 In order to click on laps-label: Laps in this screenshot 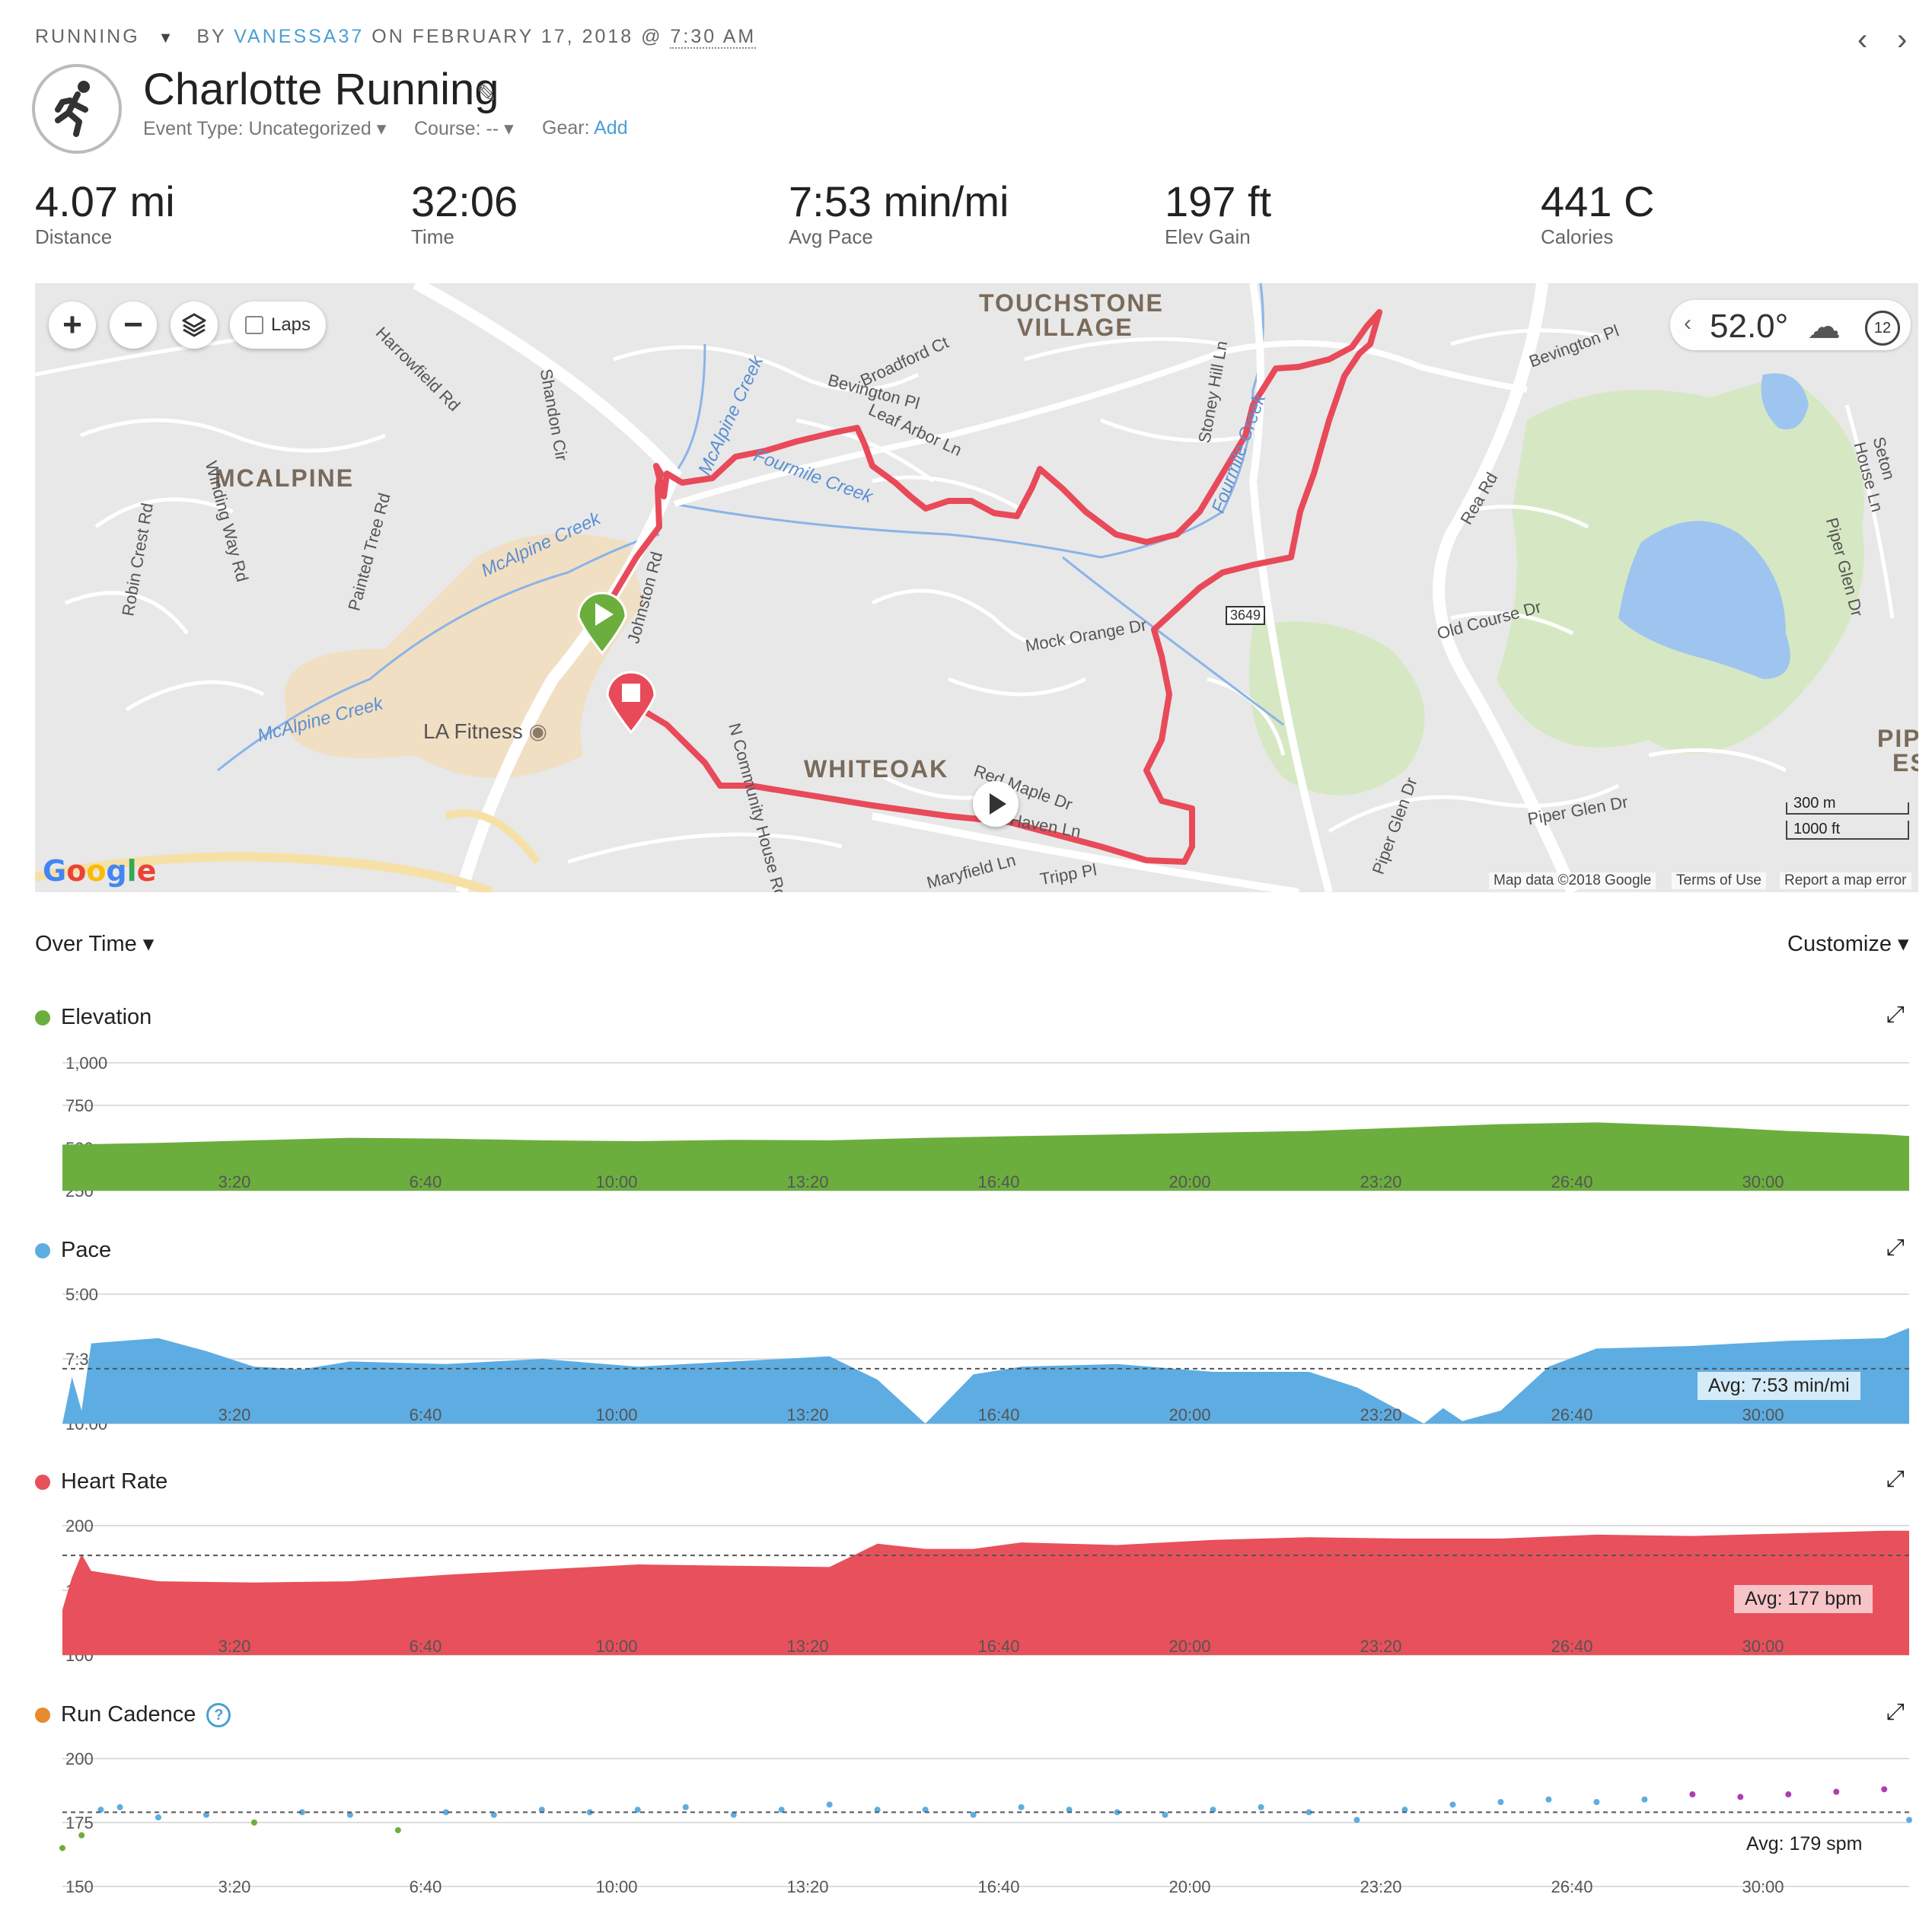, I will do `click(290, 324)`.